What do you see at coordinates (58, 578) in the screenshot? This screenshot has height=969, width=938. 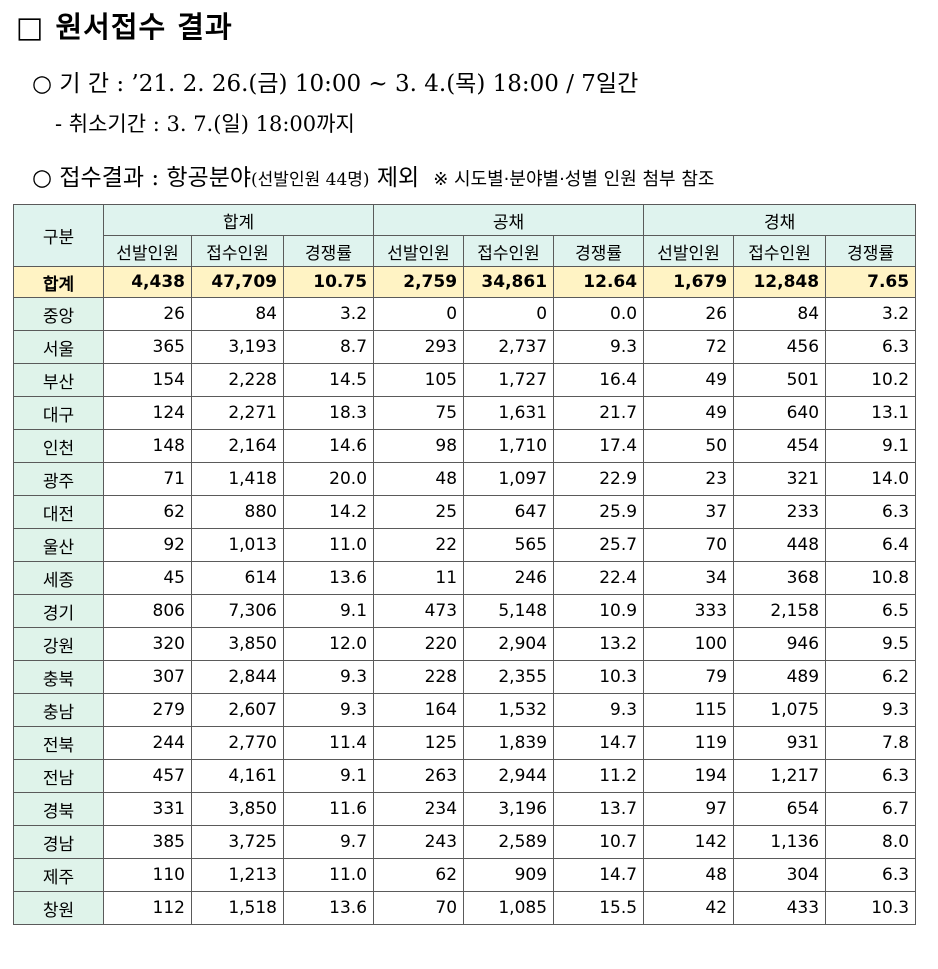 I see `region-label: 세종` at bounding box center [58, 578].